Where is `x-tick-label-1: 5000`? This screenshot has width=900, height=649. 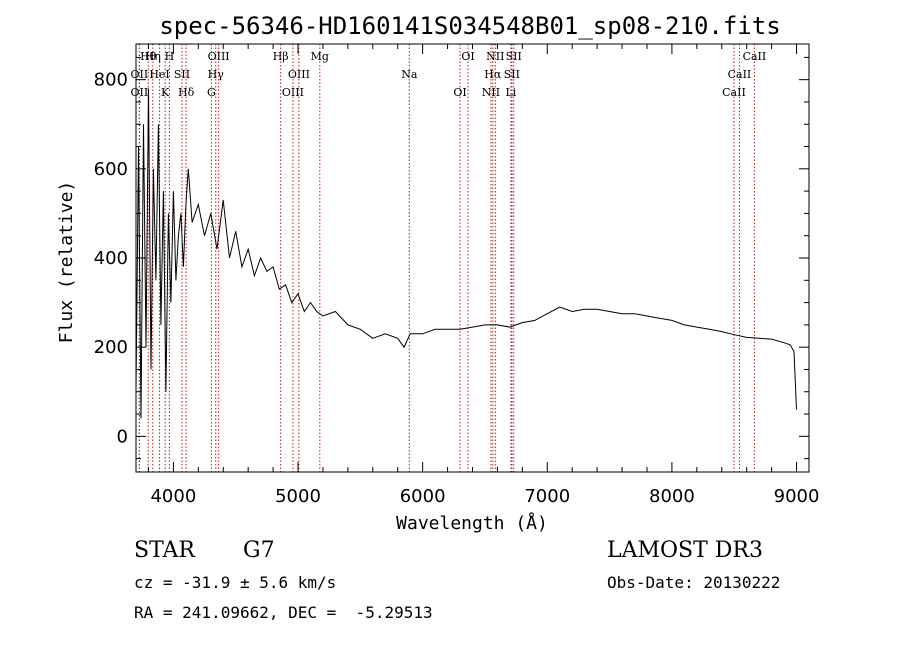
x-tick-label-1: 5000 is located at coordinates (298, 496).